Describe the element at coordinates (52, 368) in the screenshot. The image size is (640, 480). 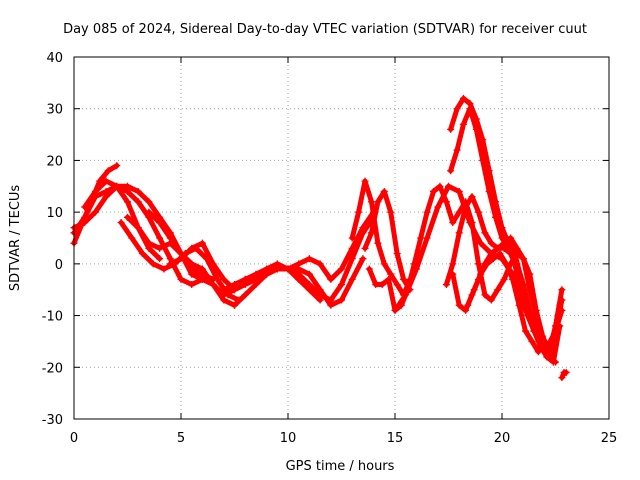
I see `y-tick-label: -20` at that location.